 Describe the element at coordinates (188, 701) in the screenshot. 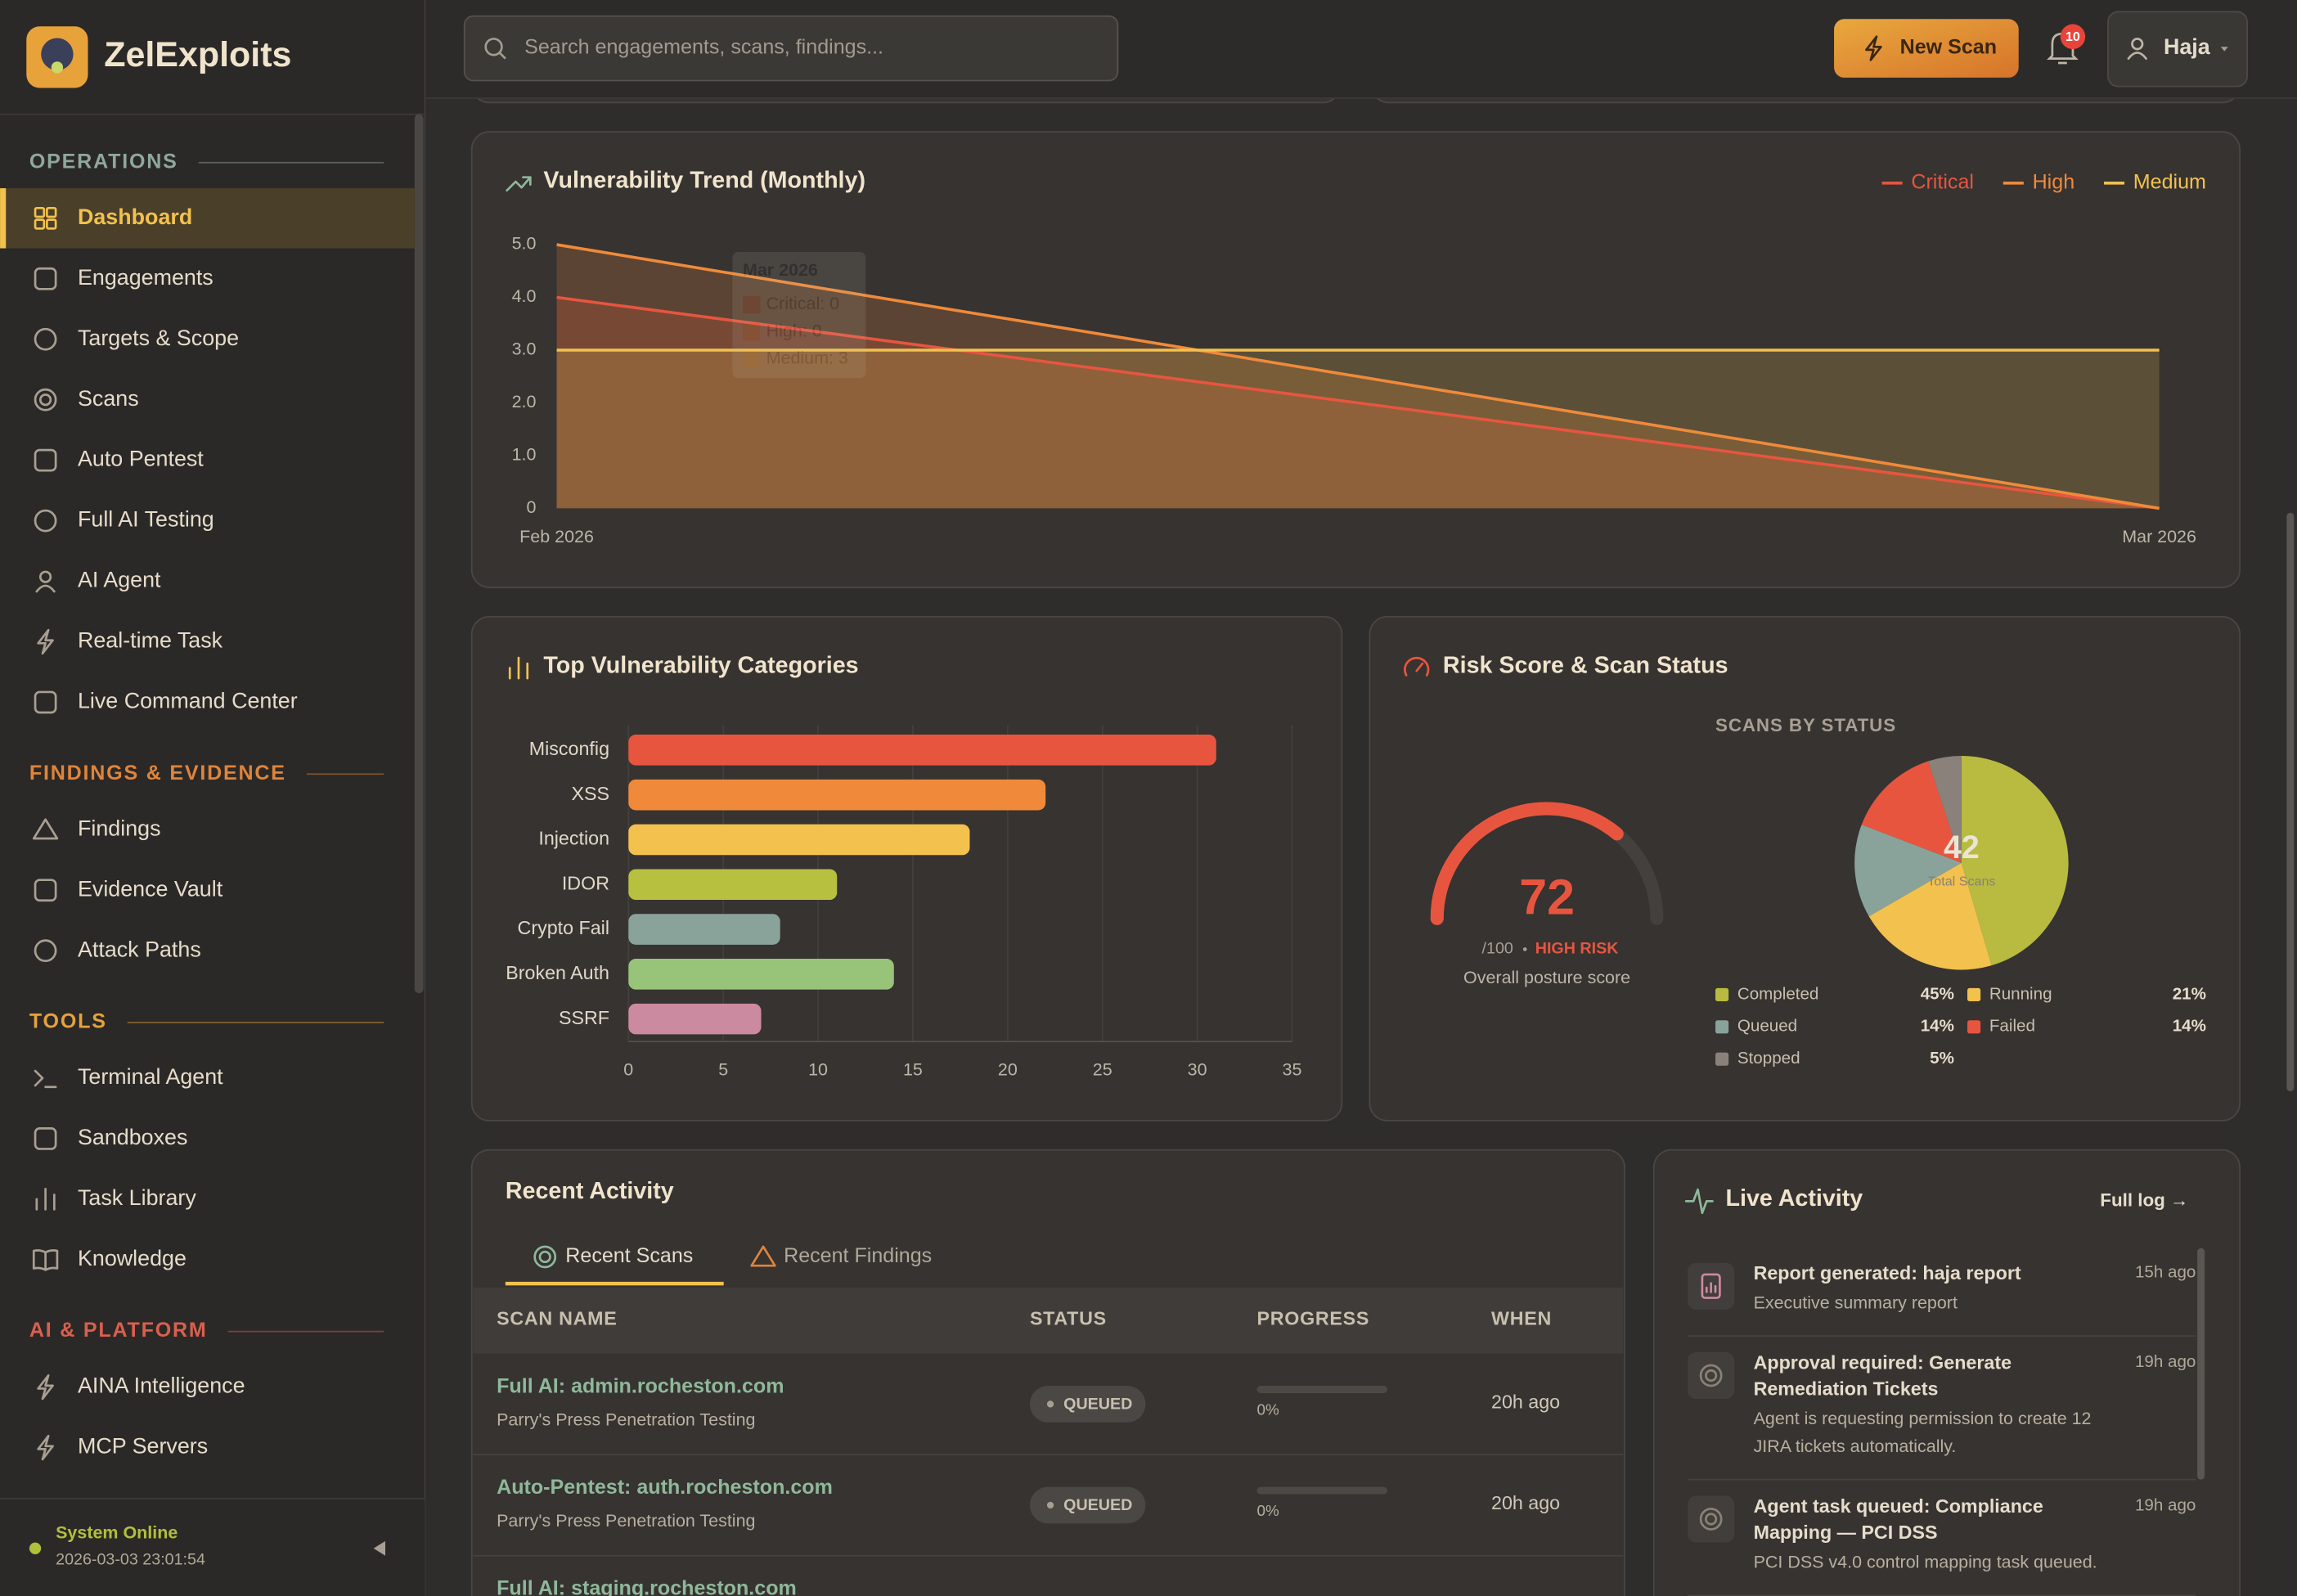

I see `nav-item: Live Command Center` at that location.